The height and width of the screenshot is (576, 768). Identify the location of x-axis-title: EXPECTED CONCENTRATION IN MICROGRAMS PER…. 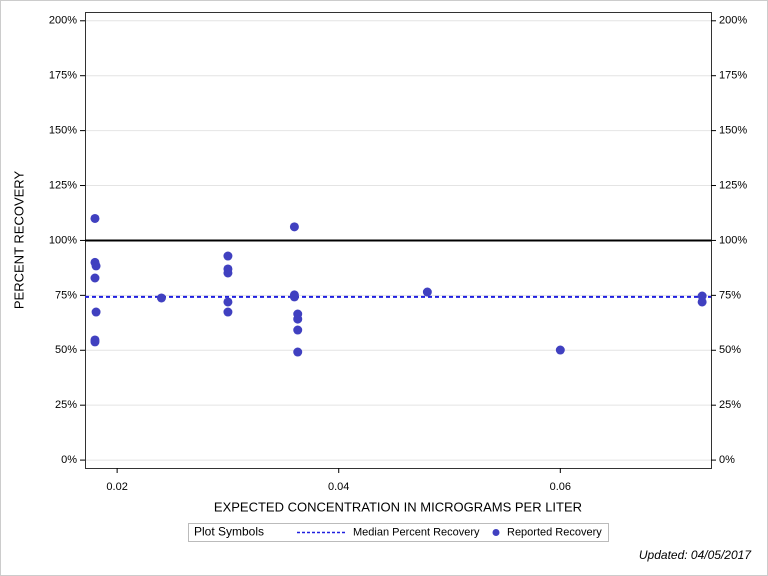
(398, 506).